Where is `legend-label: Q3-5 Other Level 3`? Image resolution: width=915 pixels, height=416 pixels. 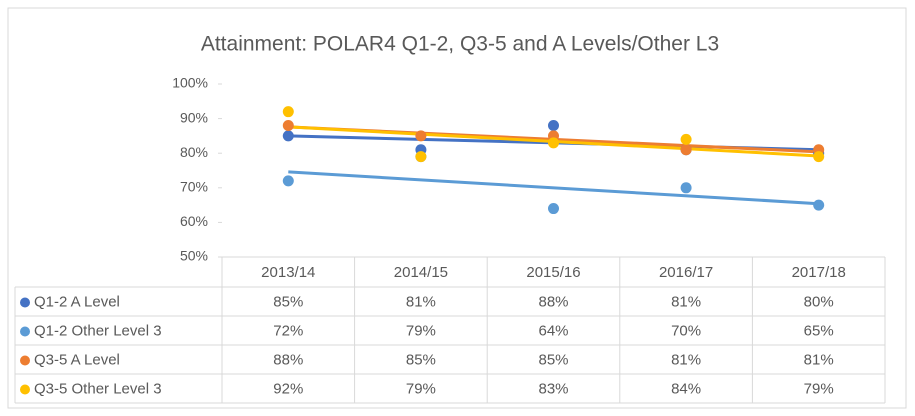 legend-label: Q3-5 Other Level 3 is located at coordinates (98, 388).